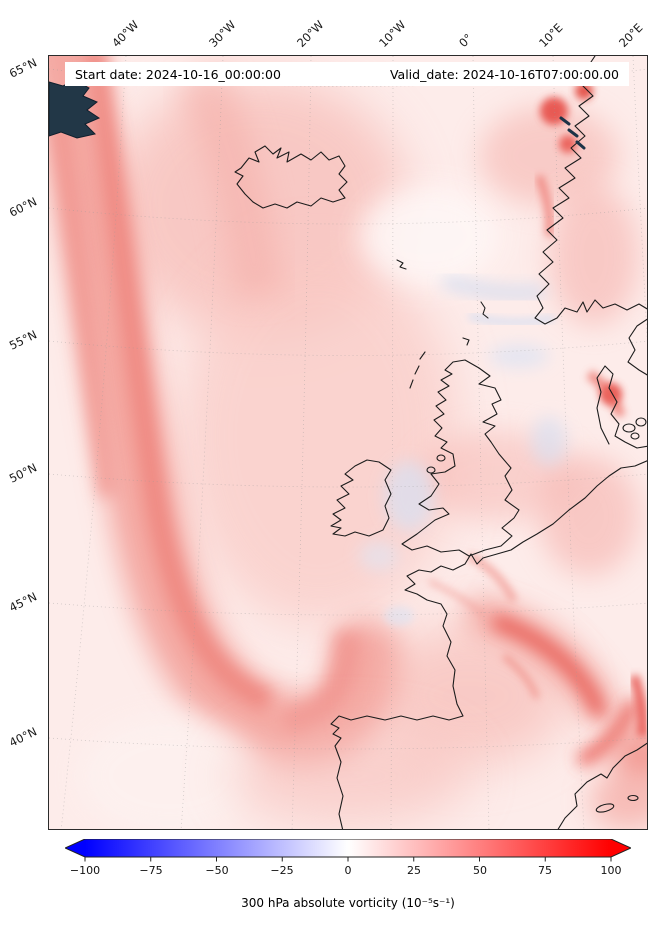 The image size is (659, 936). Describe the element at coordinates (392, 33) in the screenshot. I see `lon-tick-10w: 10°W` at that location.